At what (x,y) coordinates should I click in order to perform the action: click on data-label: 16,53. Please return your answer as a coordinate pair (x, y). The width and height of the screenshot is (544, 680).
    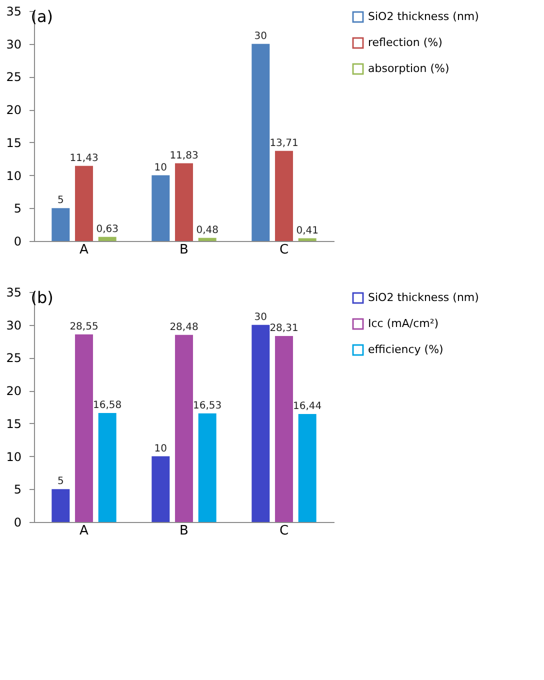
    Looking at the image, I should click on (207, 406).